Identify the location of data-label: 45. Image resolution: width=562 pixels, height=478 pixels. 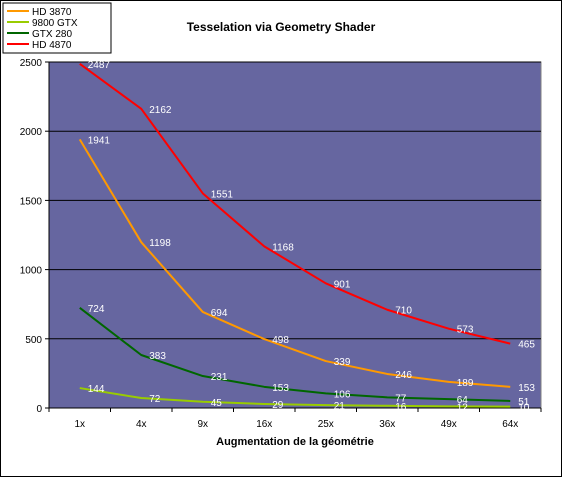
(217, 403).